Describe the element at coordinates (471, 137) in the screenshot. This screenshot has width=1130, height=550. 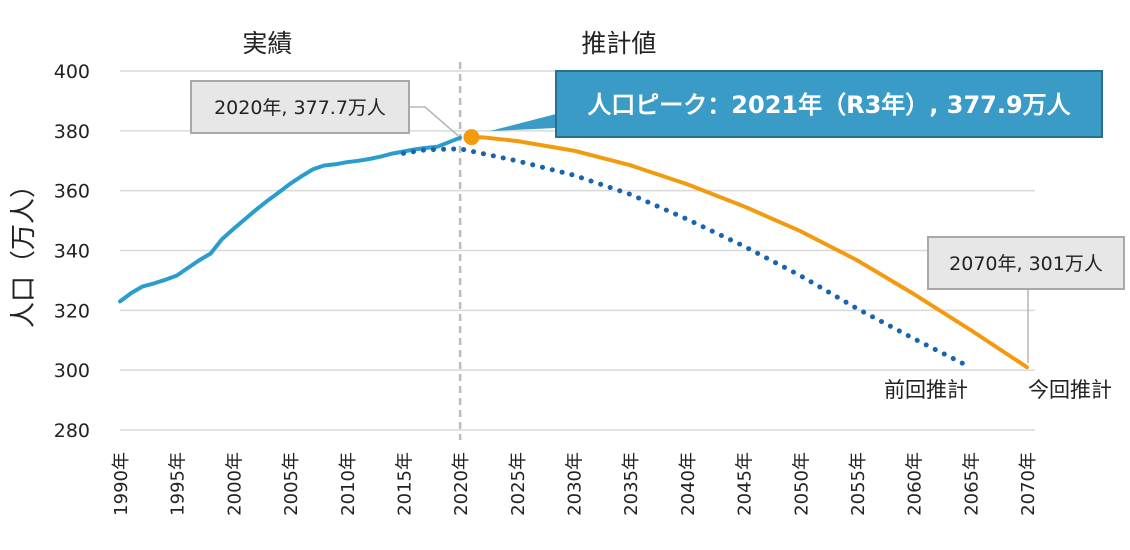
I see `peak-marker` at that location.